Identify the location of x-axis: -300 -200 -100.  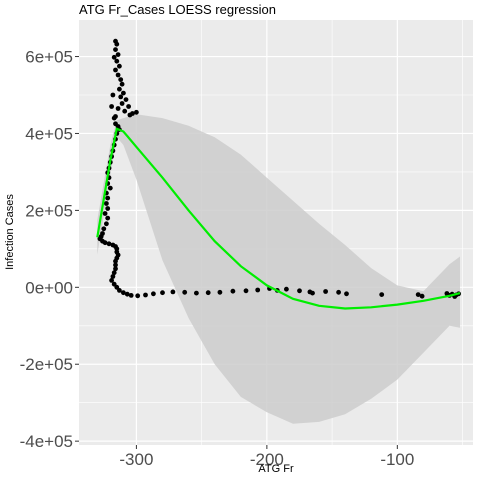
(266, 457).